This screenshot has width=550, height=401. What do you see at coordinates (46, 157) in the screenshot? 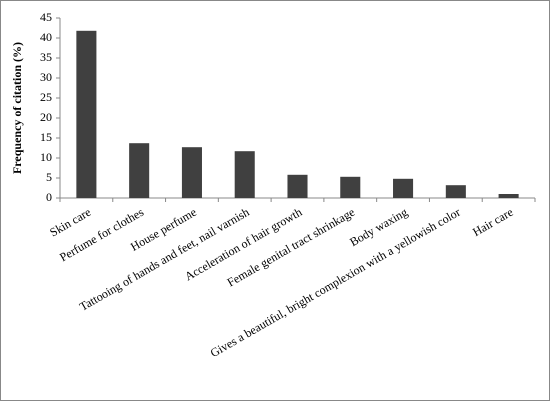
I see `y-tick-label: 10` at bounding box center [46, 157].